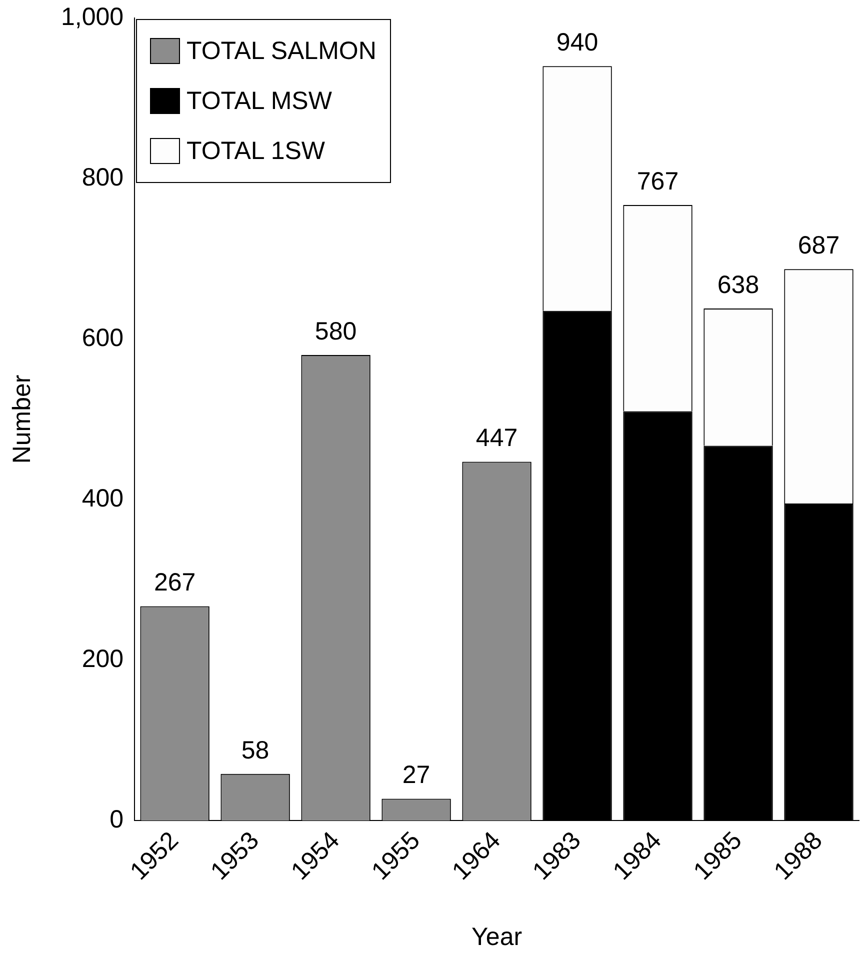 The height and width of the screenshot is (967, 861). What do you see at coordinates (22, 419) in the screenshot?
I see `y-axis-title: Number` at bounding box center [22, 419].